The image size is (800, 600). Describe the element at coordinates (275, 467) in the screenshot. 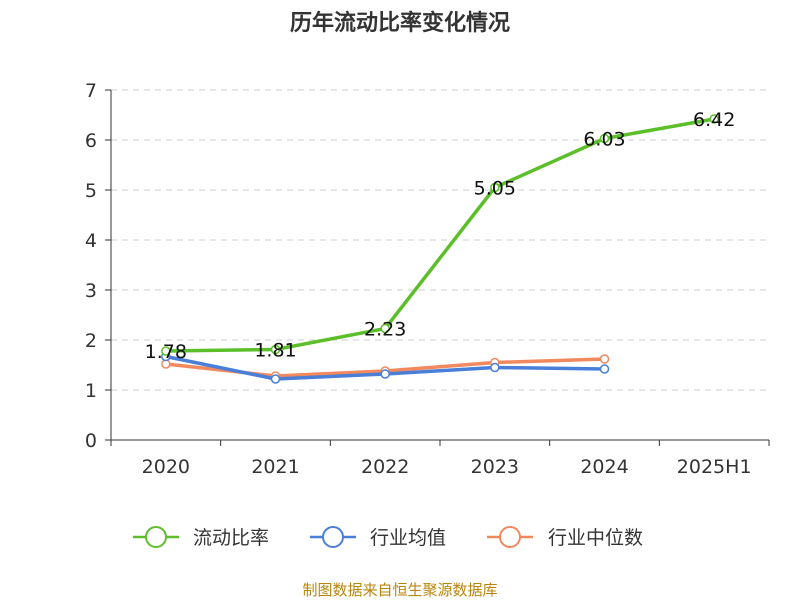

I see `x-tick-label: 2021` at that location.